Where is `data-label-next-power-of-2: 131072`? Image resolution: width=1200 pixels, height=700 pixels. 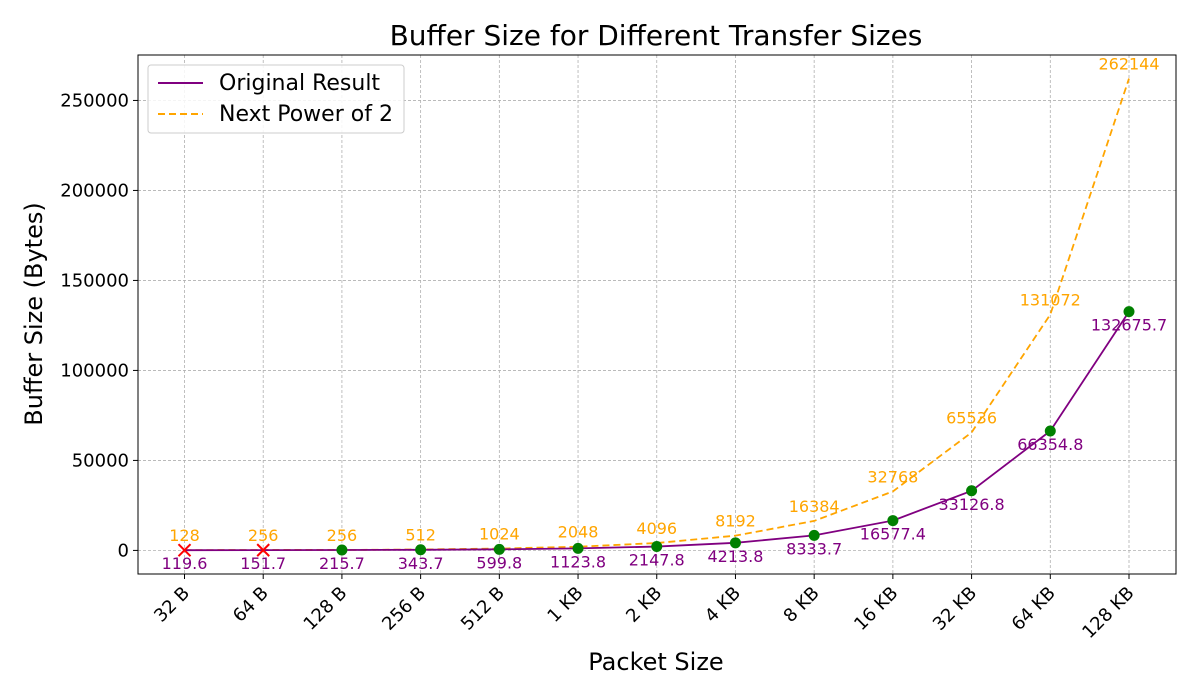 data-label-next-power-of-2: 131072 is located at coordinates (1050, 300).